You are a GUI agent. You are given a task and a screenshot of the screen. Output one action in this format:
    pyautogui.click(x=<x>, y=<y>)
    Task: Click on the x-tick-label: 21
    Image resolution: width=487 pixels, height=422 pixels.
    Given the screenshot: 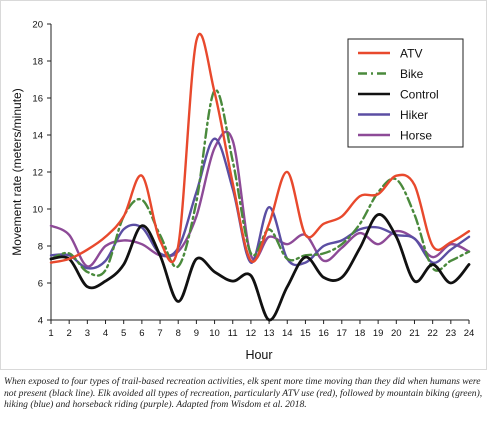 What is the action you would take?
    pyautogui.click(x=414, y=333)
    